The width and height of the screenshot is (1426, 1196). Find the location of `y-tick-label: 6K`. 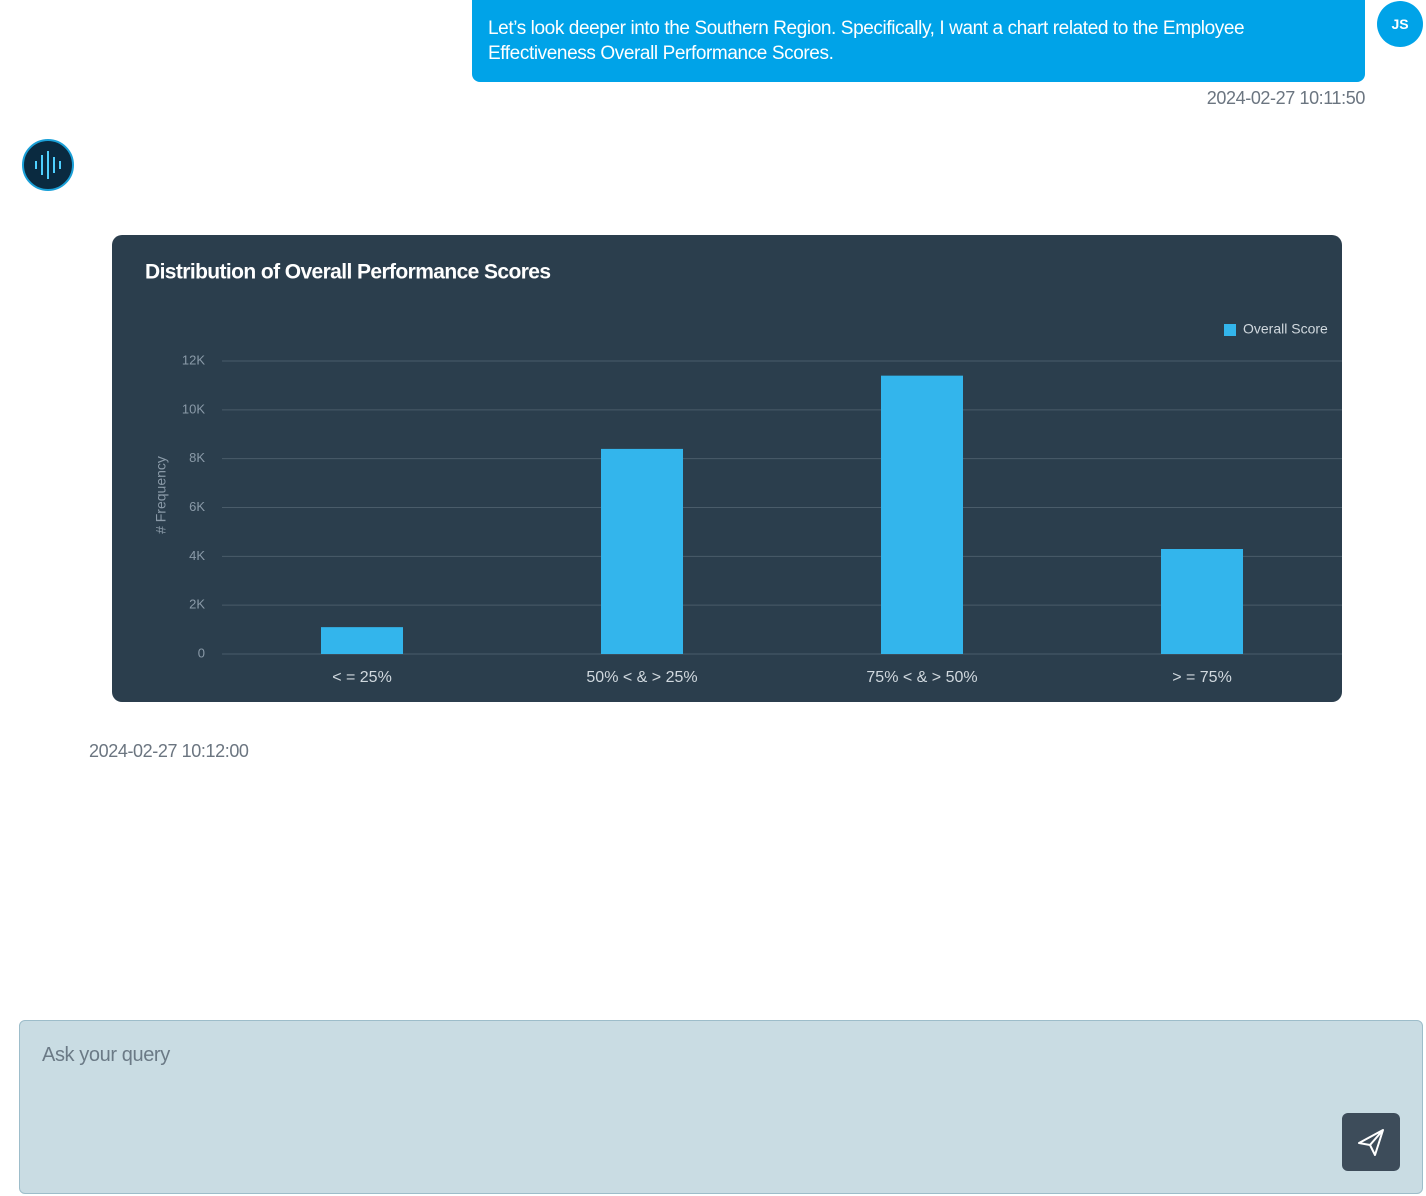

y-tick-label: 6K is located at coordinates (197, 506).